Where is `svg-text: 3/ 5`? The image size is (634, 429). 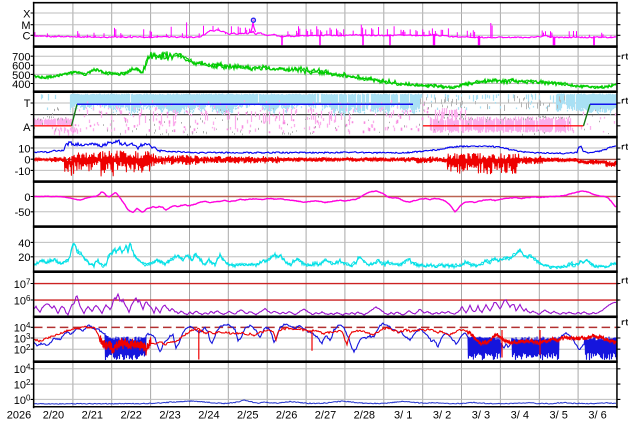 svg-text: 3/ 5 is located at coordinates (559, 416).